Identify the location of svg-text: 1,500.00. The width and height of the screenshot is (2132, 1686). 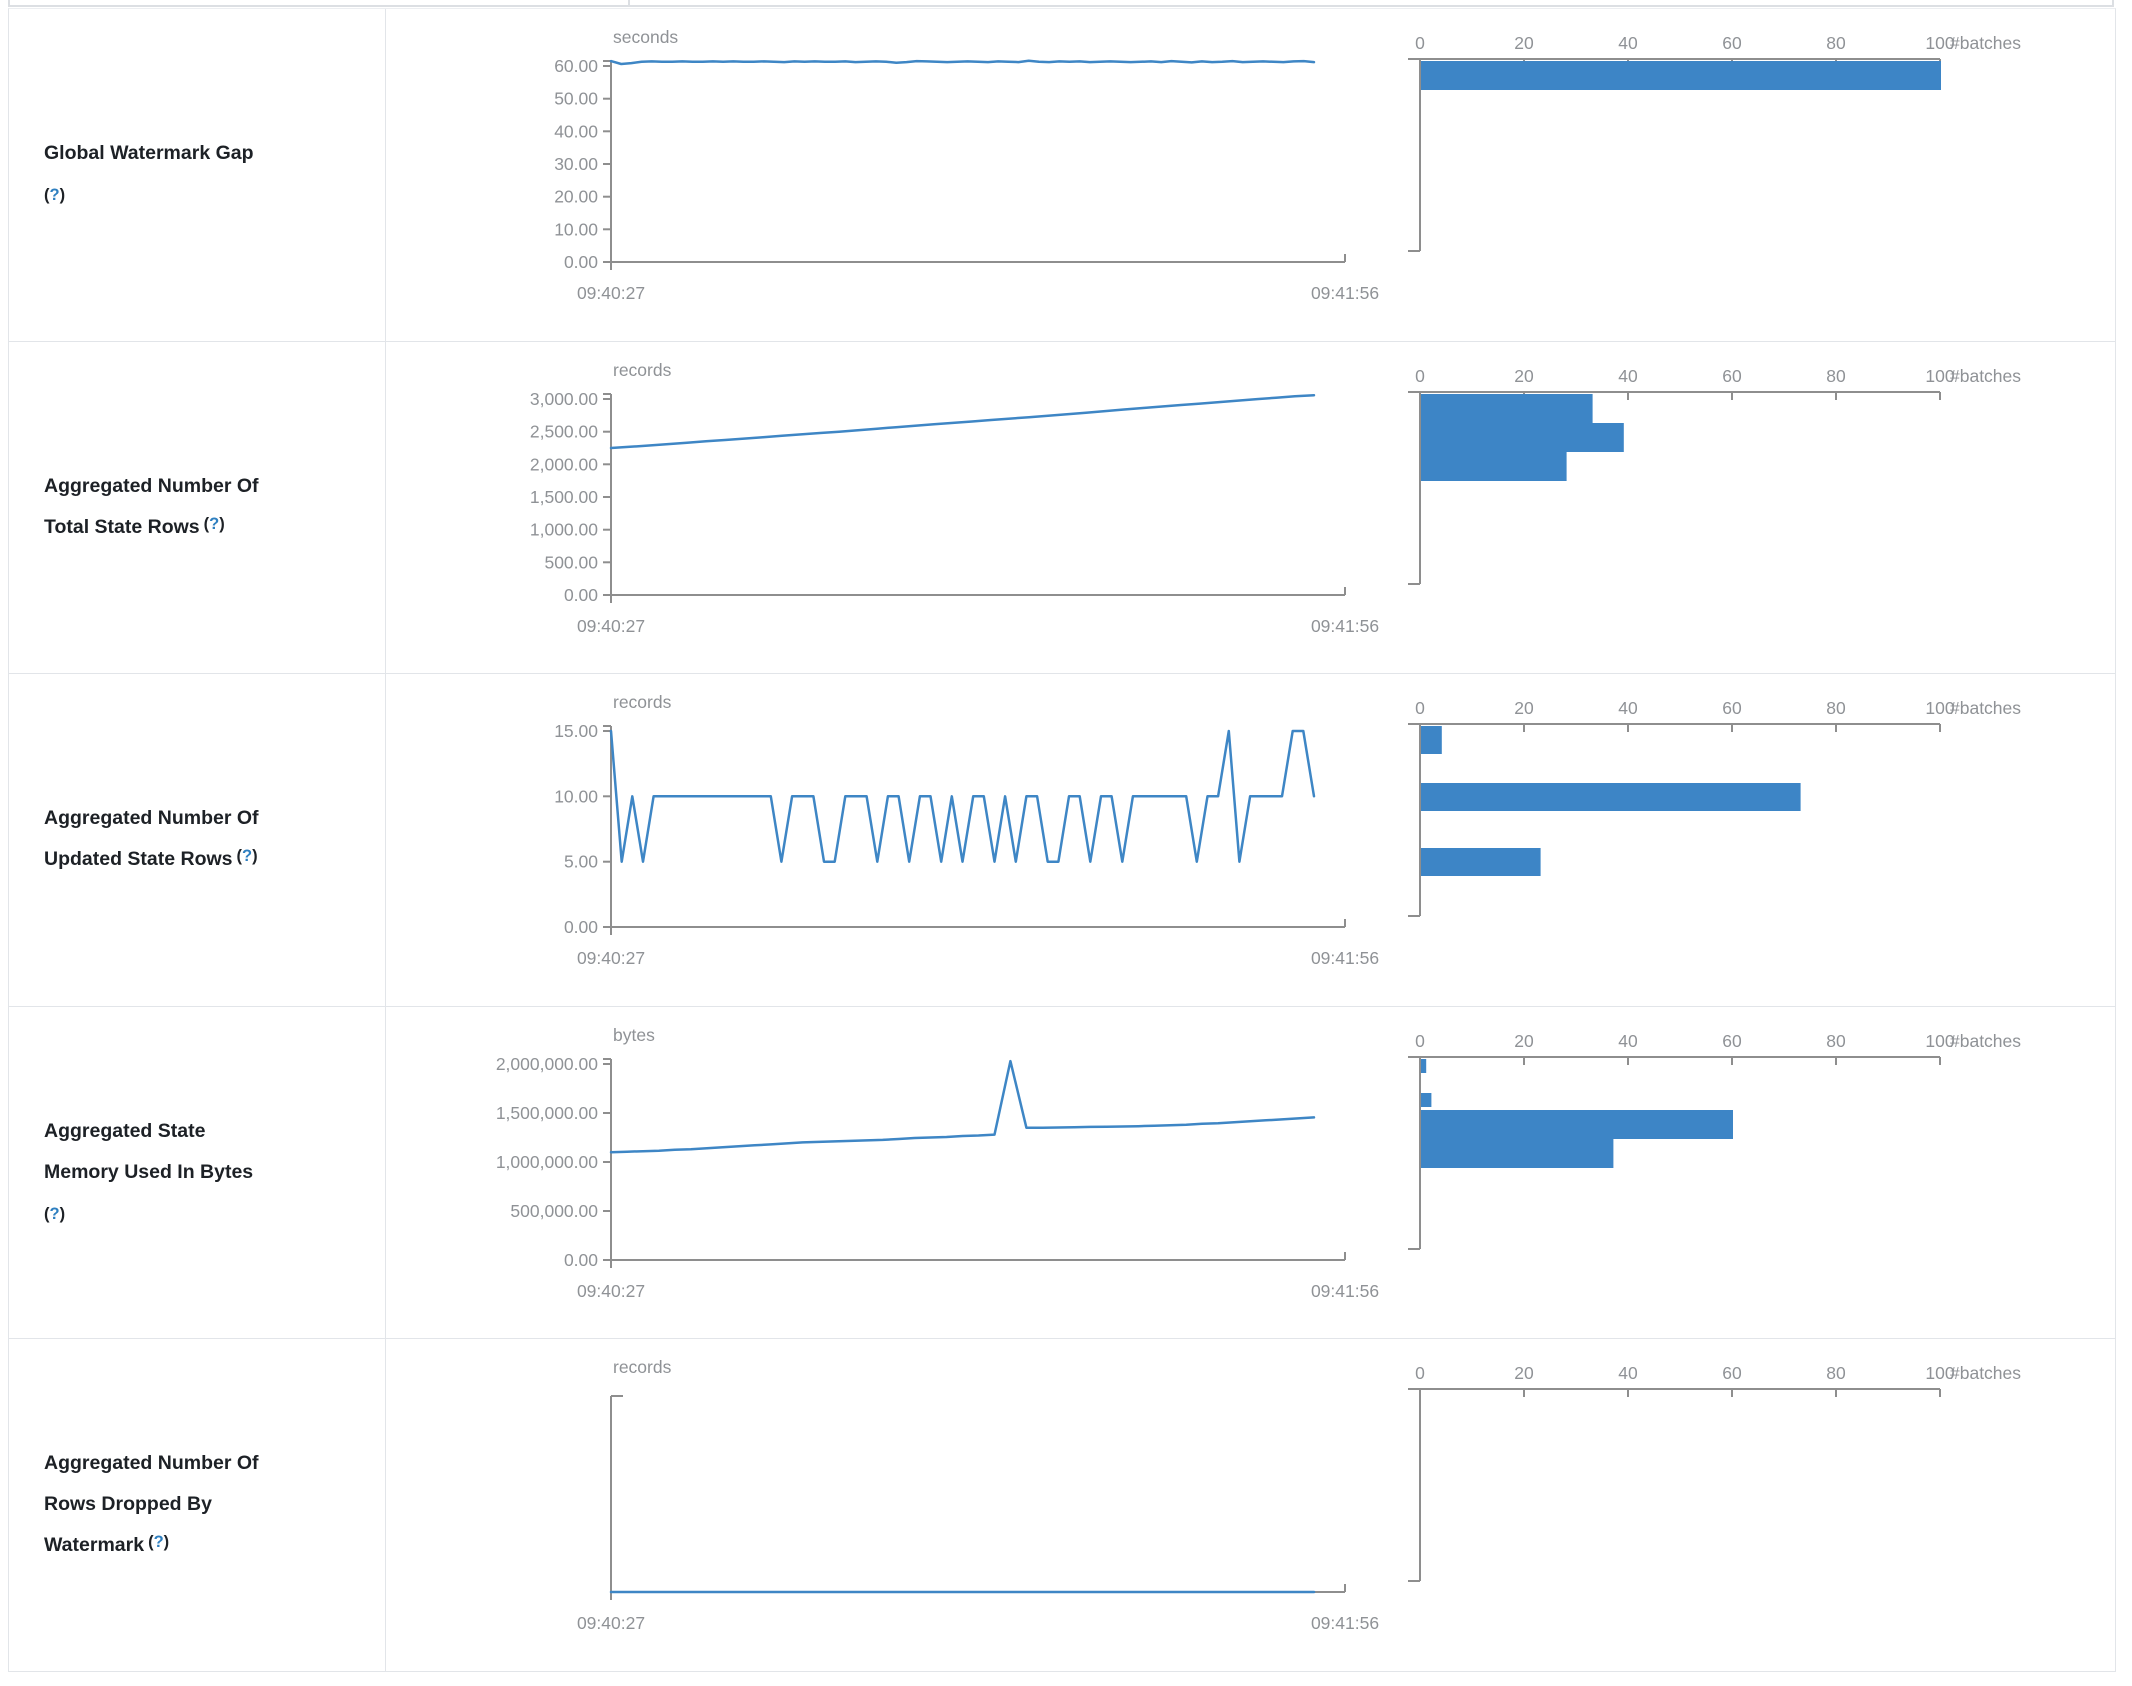
(564, 497).